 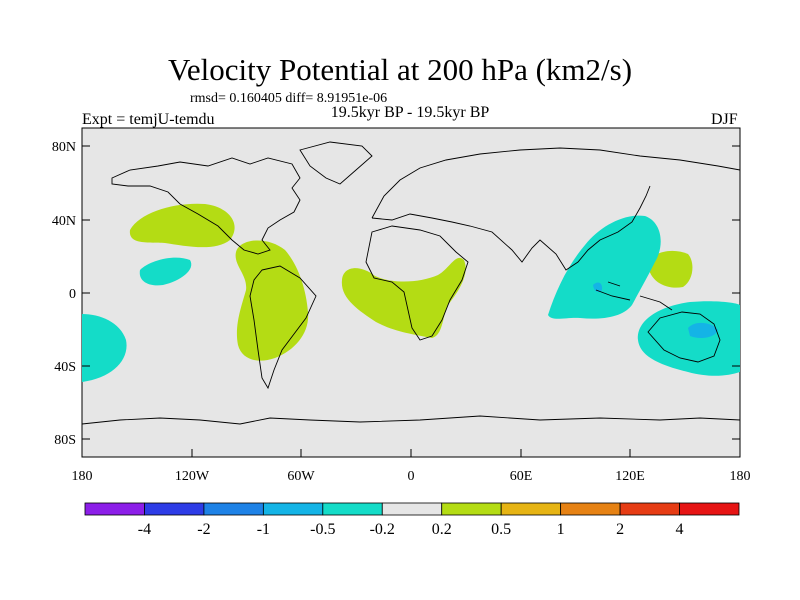 What do you see at coordinates (104, 348) in the screenshot?
I see `negative-region-south-pacific-west` at bounding box center [104, 348].